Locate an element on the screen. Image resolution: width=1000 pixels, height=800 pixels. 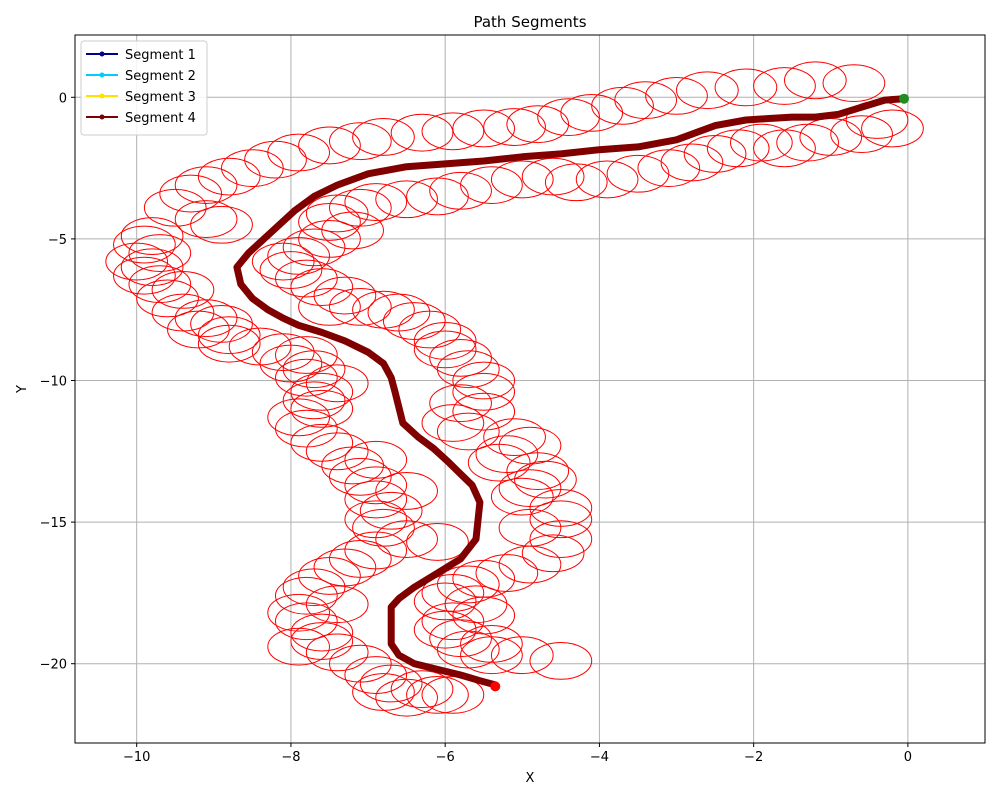
legend-box is located at coordinates (144, 88).